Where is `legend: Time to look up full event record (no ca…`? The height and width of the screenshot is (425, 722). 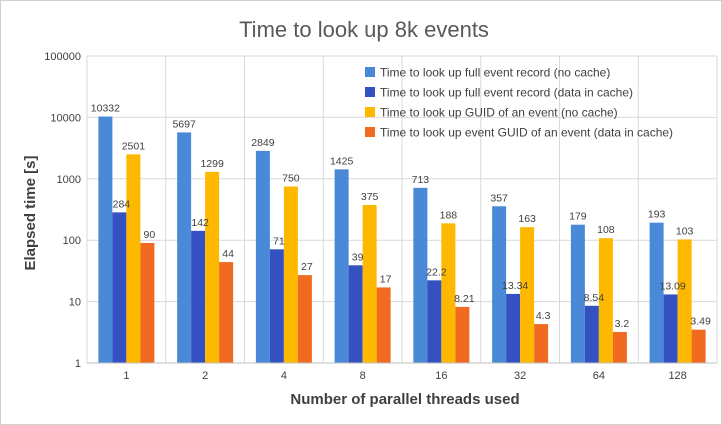 legend: Time to look up full event record (no ca… is located at coordinates (519, 103).